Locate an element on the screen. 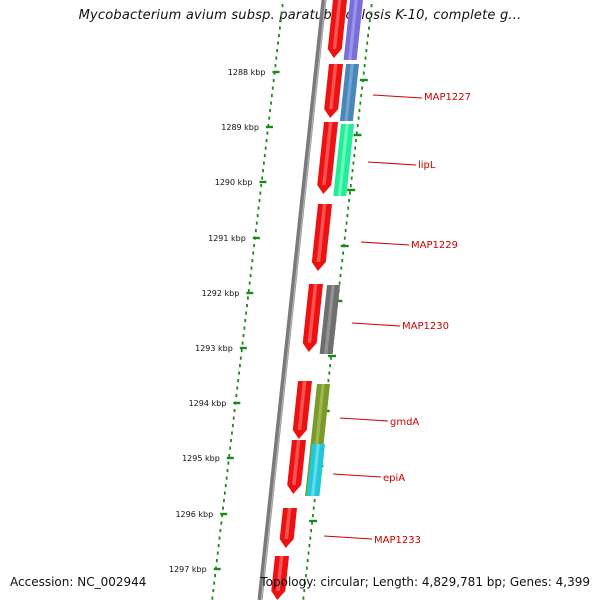 This screenshot has width=600, height=600. gene-label-gmda: gmdA is located at coordinates (404, 422).